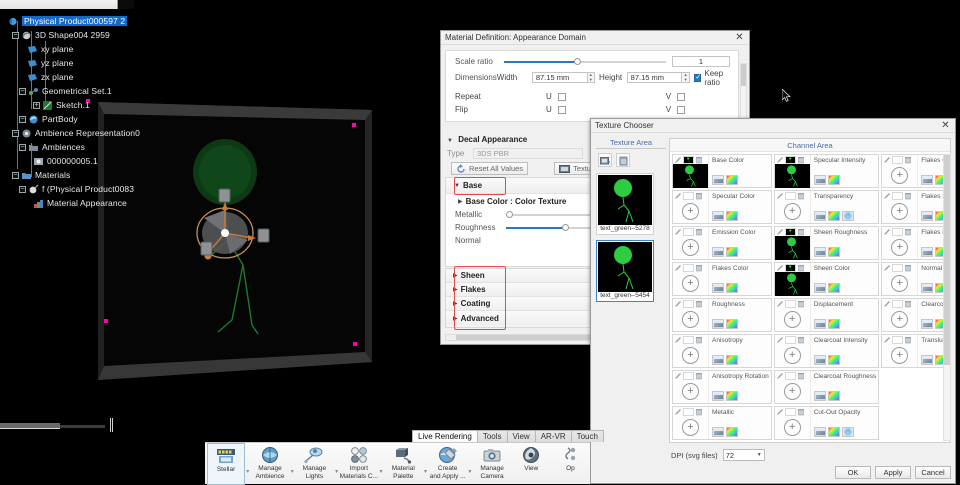 The height and width of the screenshot is (485, 960). Describe the element at coordinates (722, 171) in the screenshot. I see `channel-card: Base Color` at that location.